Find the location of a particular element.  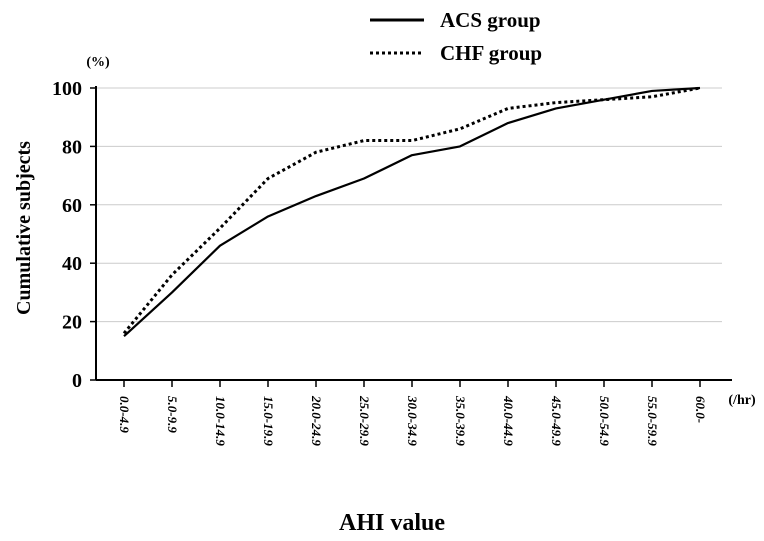

x-tick-label: 20.0-24.9 is located at coordinates (316, 420).